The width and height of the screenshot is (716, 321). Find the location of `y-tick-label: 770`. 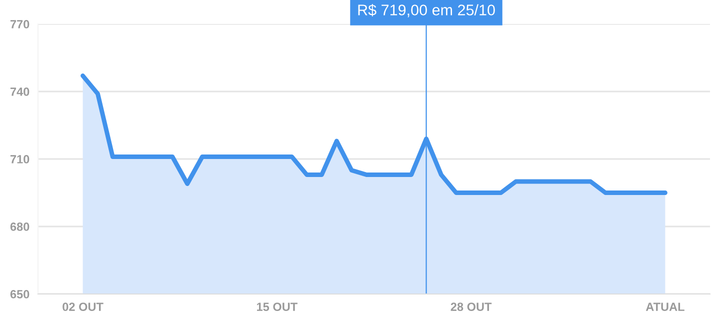

y-tick-label: 770 is located at coordinates (20, 24).